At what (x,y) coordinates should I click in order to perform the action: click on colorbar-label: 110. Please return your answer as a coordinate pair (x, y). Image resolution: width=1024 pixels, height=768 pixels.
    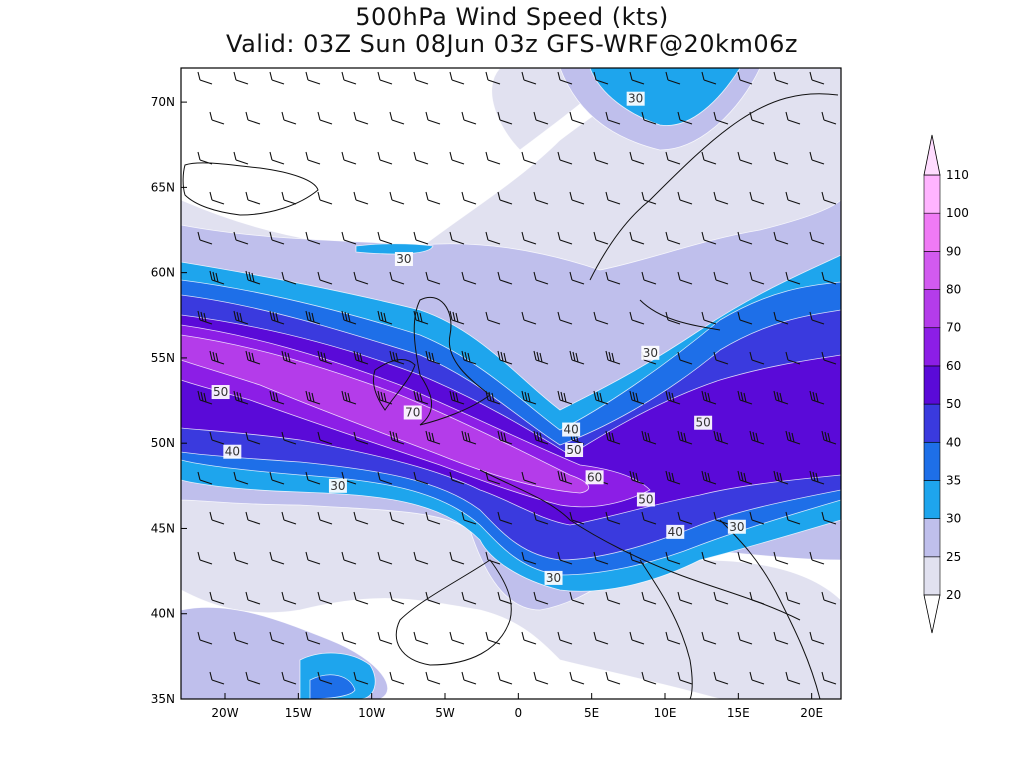
    Looking at the image, I should click on (957, 175).